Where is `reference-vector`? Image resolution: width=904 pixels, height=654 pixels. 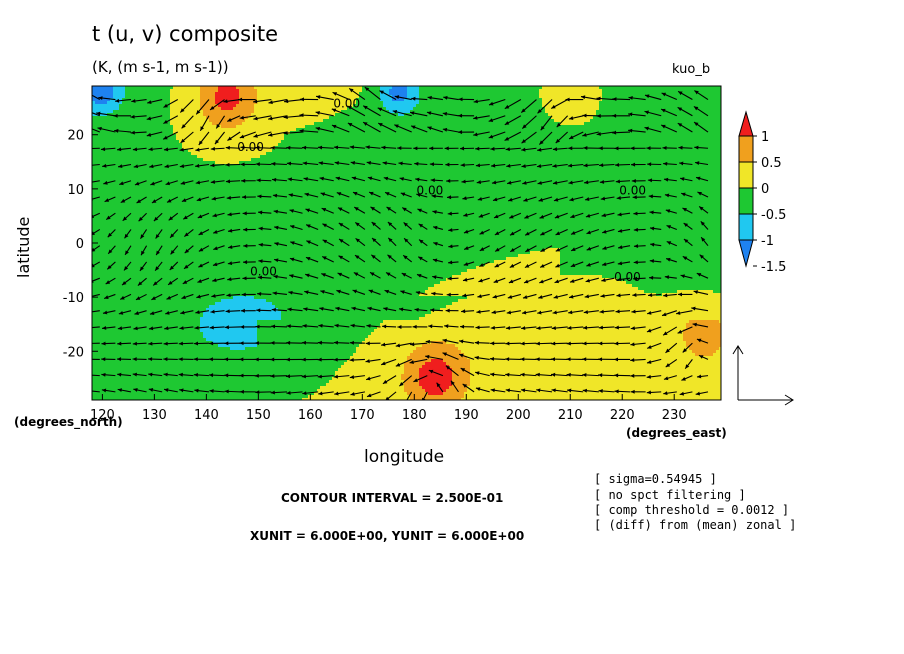
reference-vector is located at coordinates (763, 375).